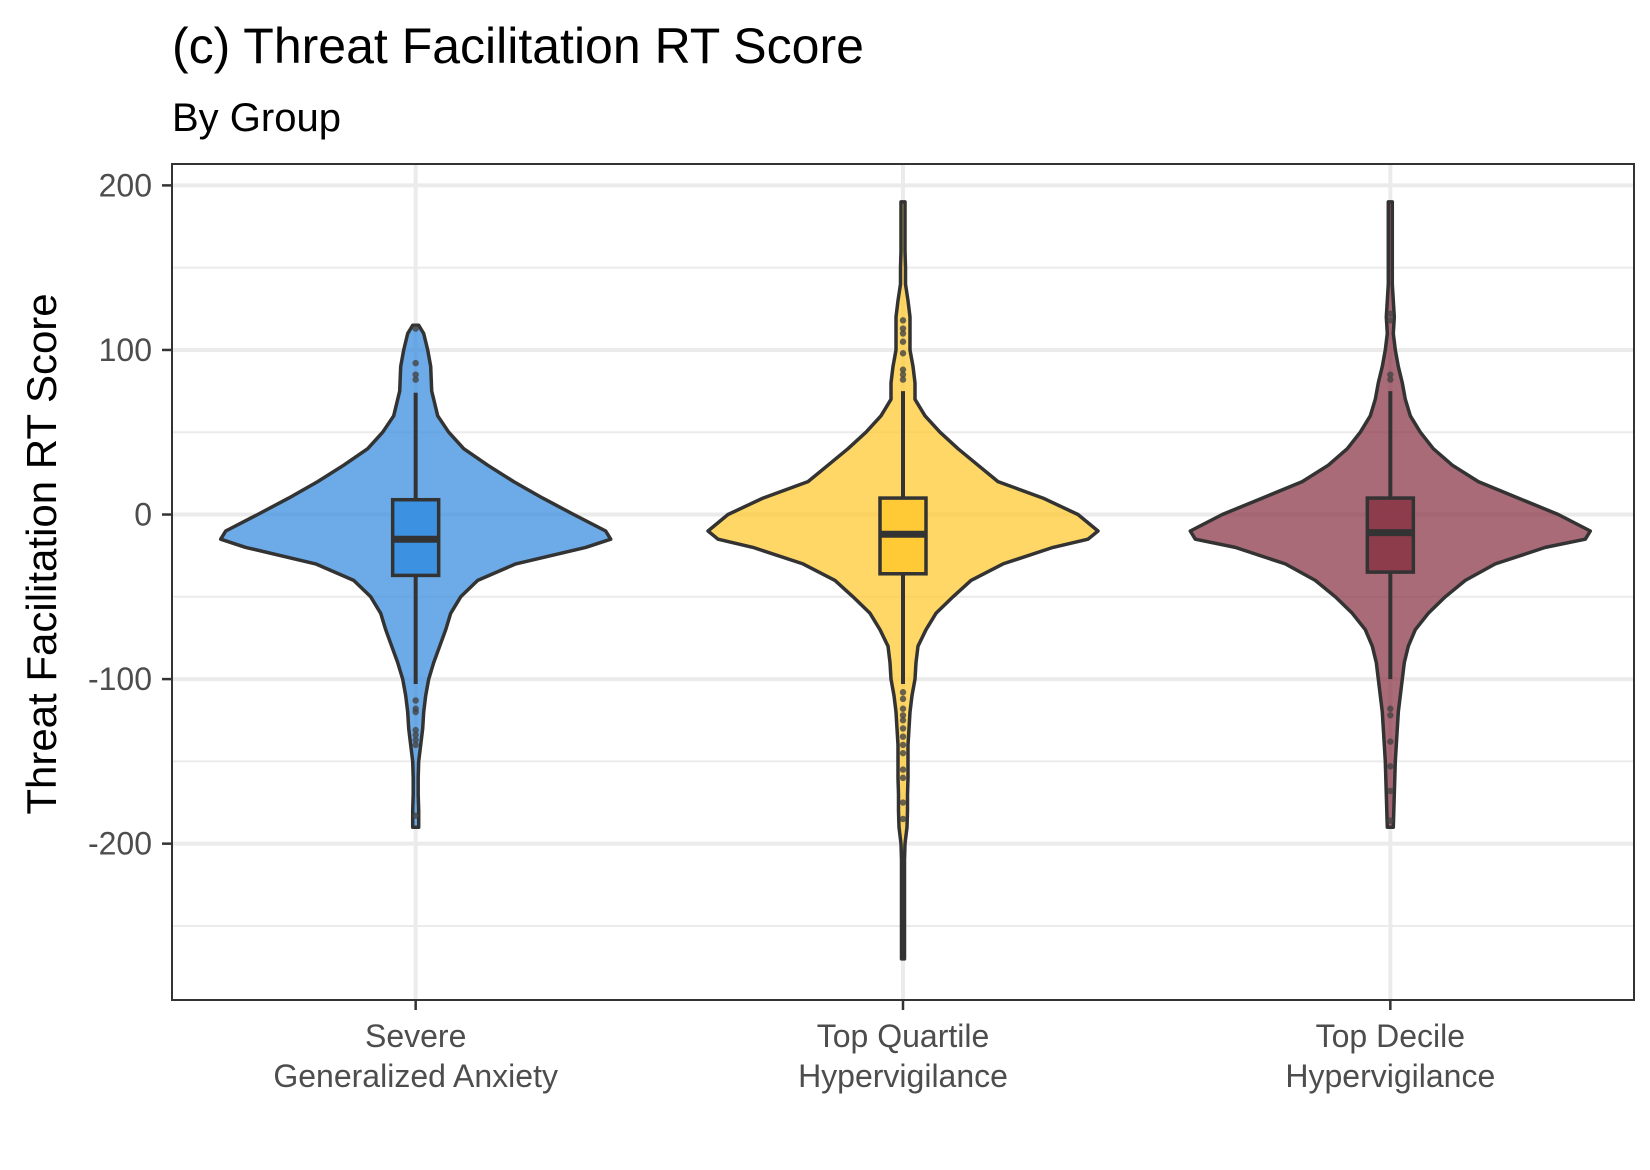  Describe the element at coordinates (143, 515) in the screenshot. I see `y-tick-label: 0` at that location.